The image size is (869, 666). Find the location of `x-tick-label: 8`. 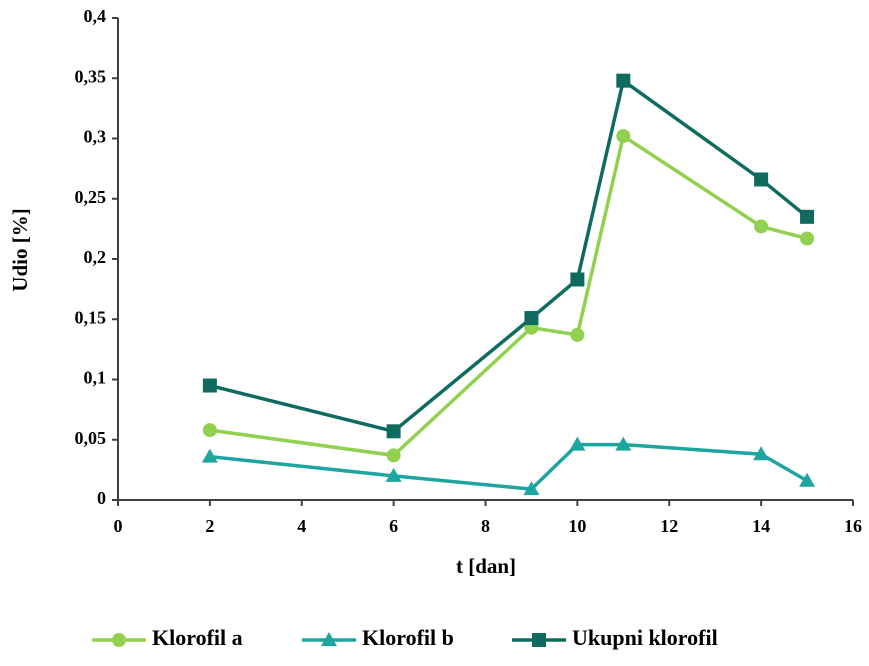

x-tick-label: 8 is located at coordinates (485, 526).